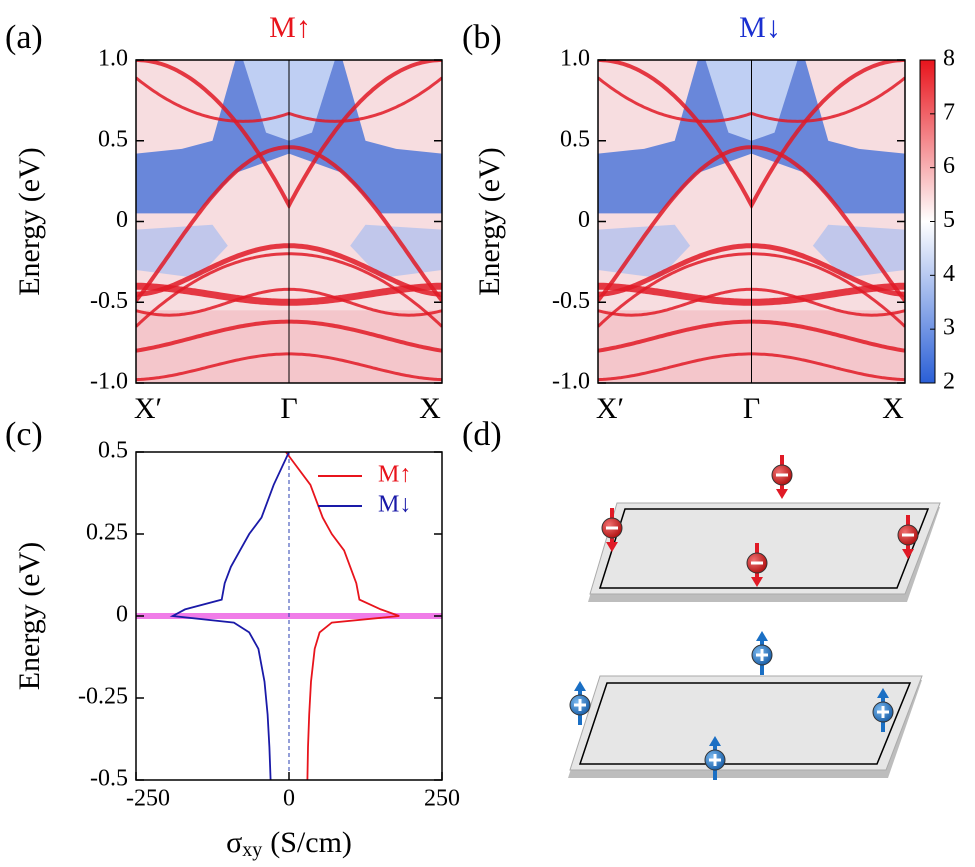 The width and height of the screenshot is (975, 867). Describe the element at coordinates (442, 799) in the screenshot. I see `x-tick-label: 250` at that location.